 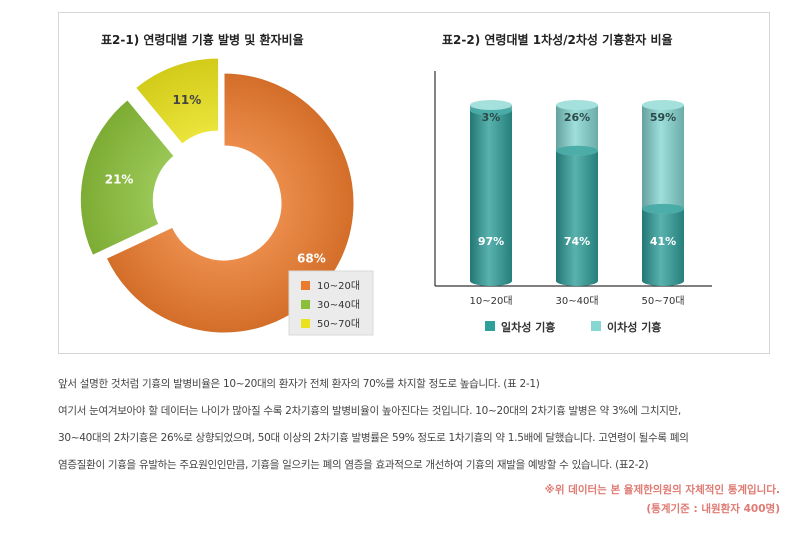 What do you see at coordinates (663, 241) in the screenshot?
I see `bar-primary-label-3: 41%` at bounding box center [663, 241].